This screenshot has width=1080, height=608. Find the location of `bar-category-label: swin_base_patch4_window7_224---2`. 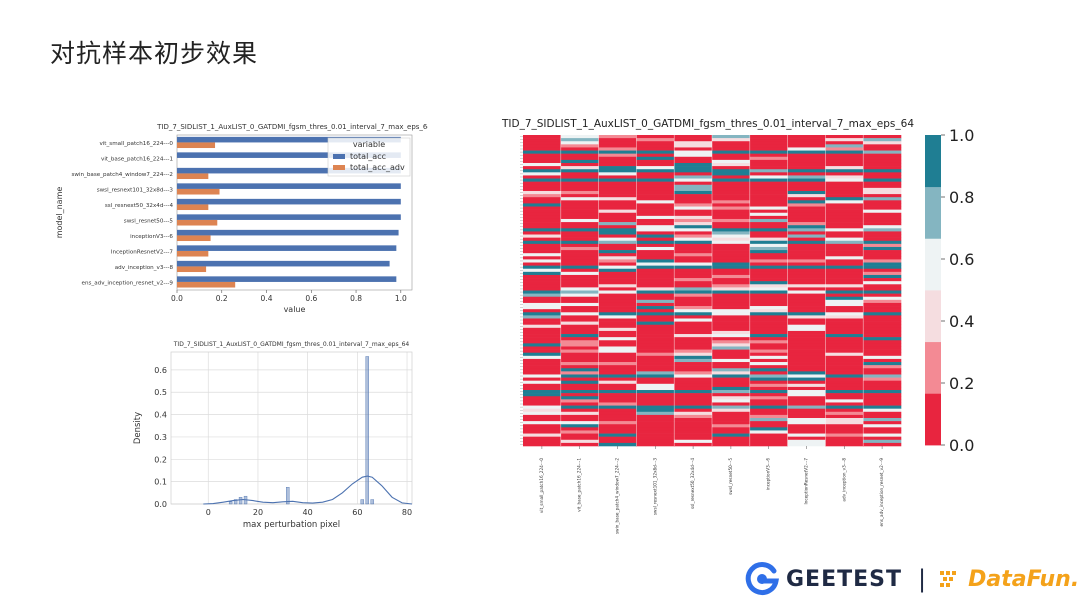

bar-category-label: swin_base_patch4_window7_224---2 is located at coordinates (122, 175).